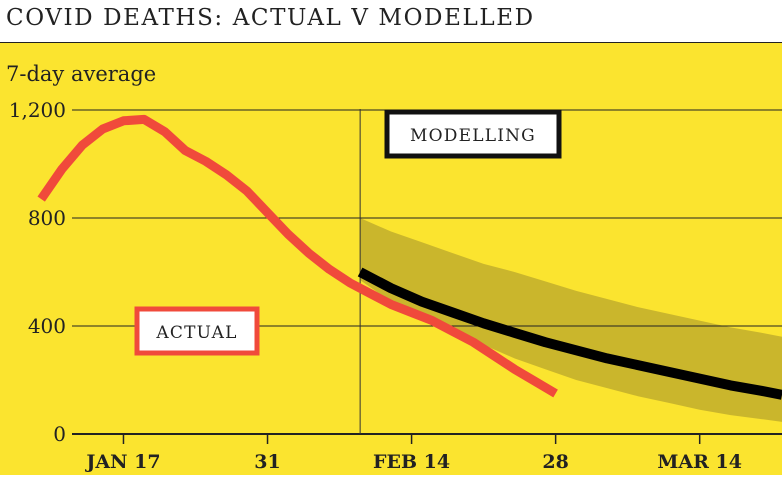 The image size is (782, 479). I want to click on y-tick-label: 800, so click(47, 218).